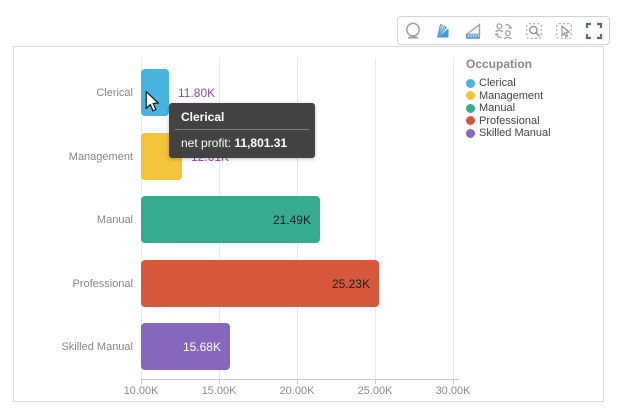 This screenshot has height=418, width=618. I want to click on tooltip-title: Clerical, so click(203, 117).